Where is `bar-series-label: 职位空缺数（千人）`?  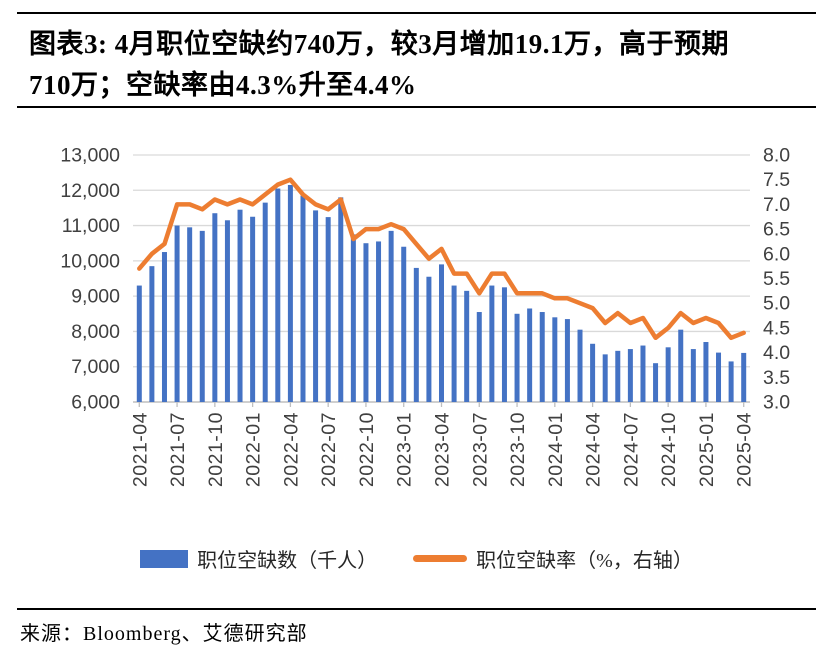 bar-series-label: 职位空缺数（千人） is located at coordinates (287, 561).